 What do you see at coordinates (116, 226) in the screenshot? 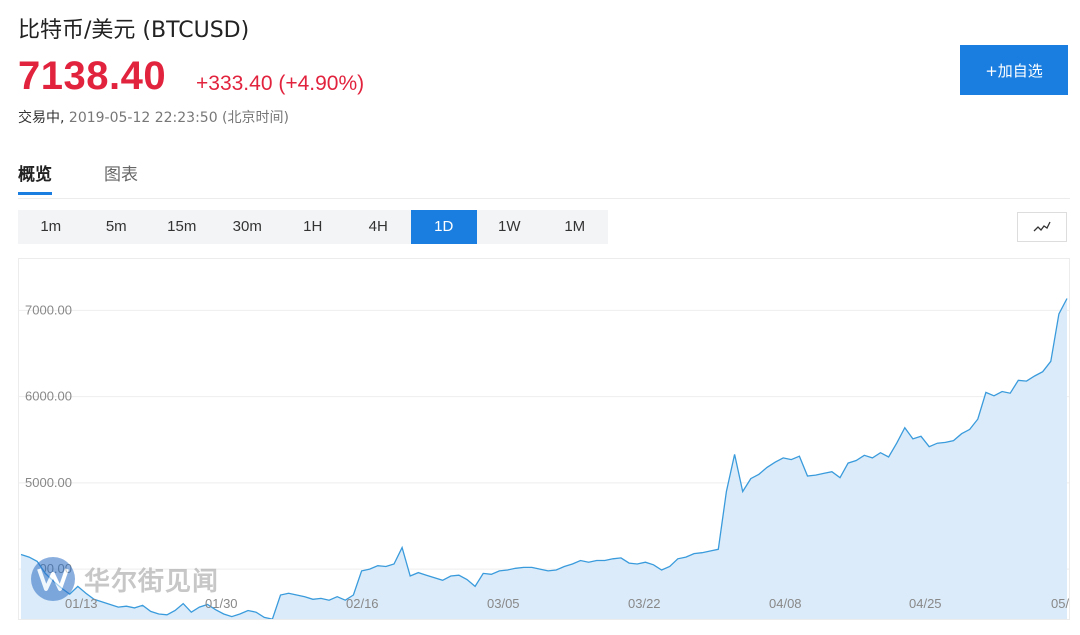
I see `period-5m: 5m` at bounding box center [116, 226].